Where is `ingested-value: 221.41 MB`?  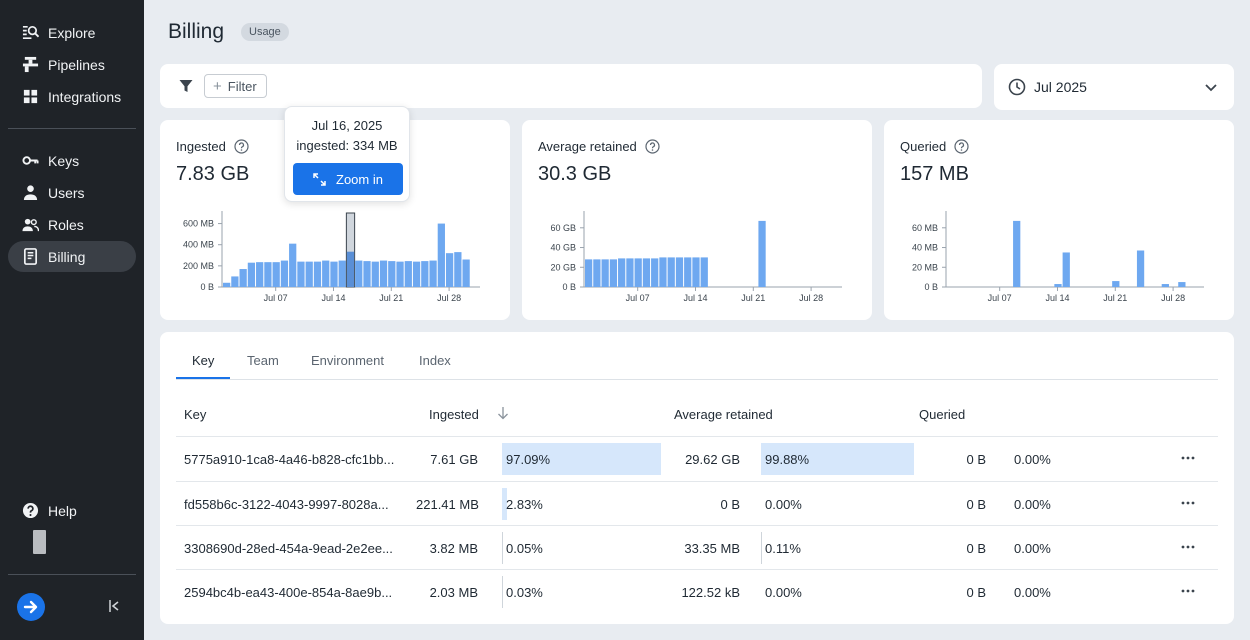
ingested-value: 221.41 MB is located at coordinates (447, 504).